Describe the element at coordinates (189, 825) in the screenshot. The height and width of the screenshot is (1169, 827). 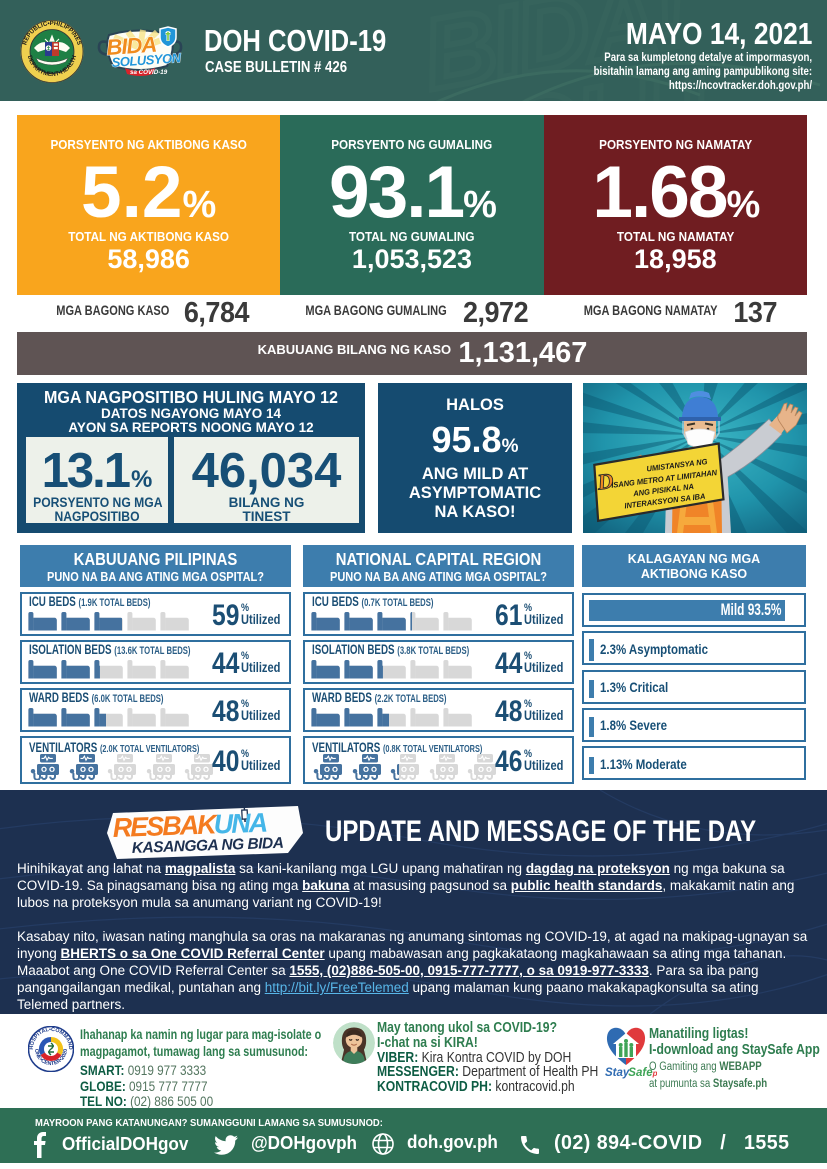
I see `svg-text: RESBAKUNA` at that location.